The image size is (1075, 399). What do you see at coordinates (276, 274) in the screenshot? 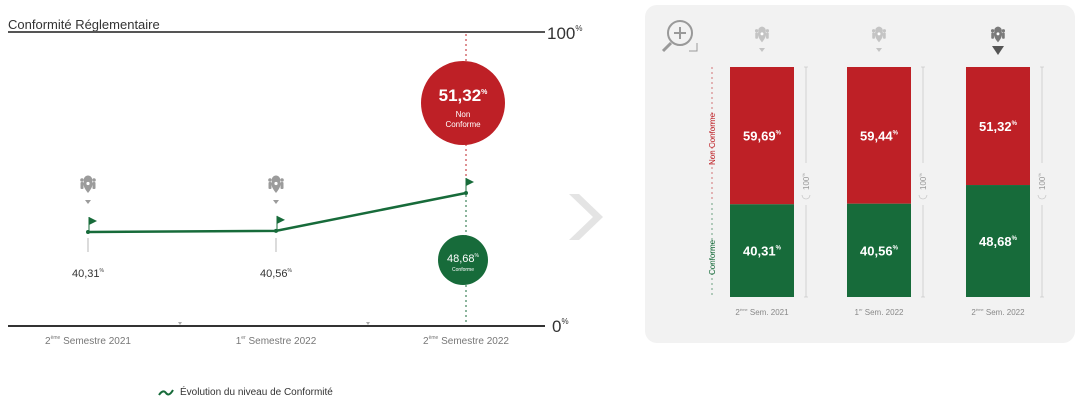
I see `value-label: 40,56%` at bounding box center [276, 274].